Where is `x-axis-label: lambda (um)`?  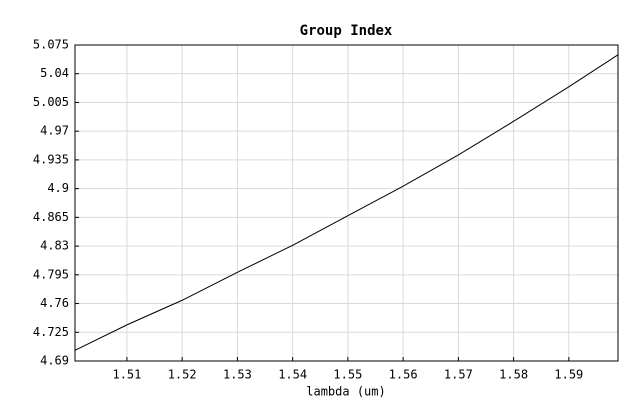 x-axis-label: lambda (um) is located at coordinates (345, 392).